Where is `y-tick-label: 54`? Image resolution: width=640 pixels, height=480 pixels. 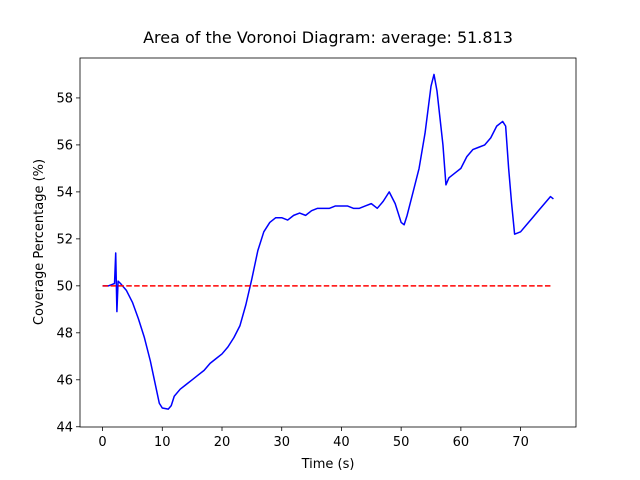
y-tick-label: 54 is located at coordinates (64, 192).